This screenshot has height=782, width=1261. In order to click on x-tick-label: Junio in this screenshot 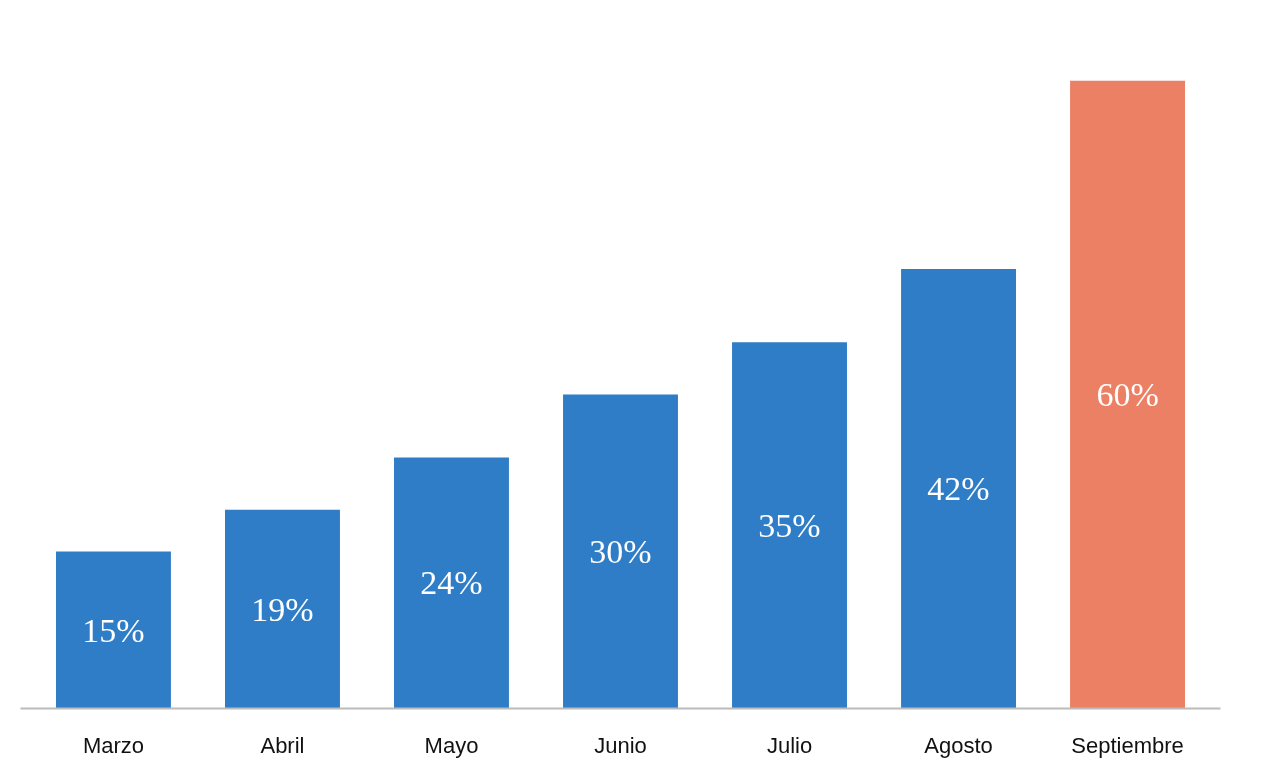, I will do `click(620, 745)`.